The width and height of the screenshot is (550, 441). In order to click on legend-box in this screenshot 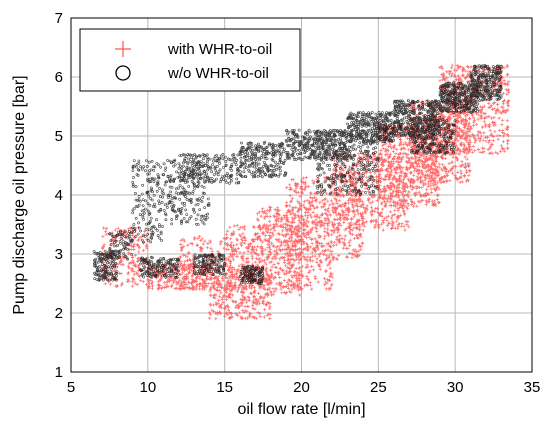, I will do `click(190, 60)`.